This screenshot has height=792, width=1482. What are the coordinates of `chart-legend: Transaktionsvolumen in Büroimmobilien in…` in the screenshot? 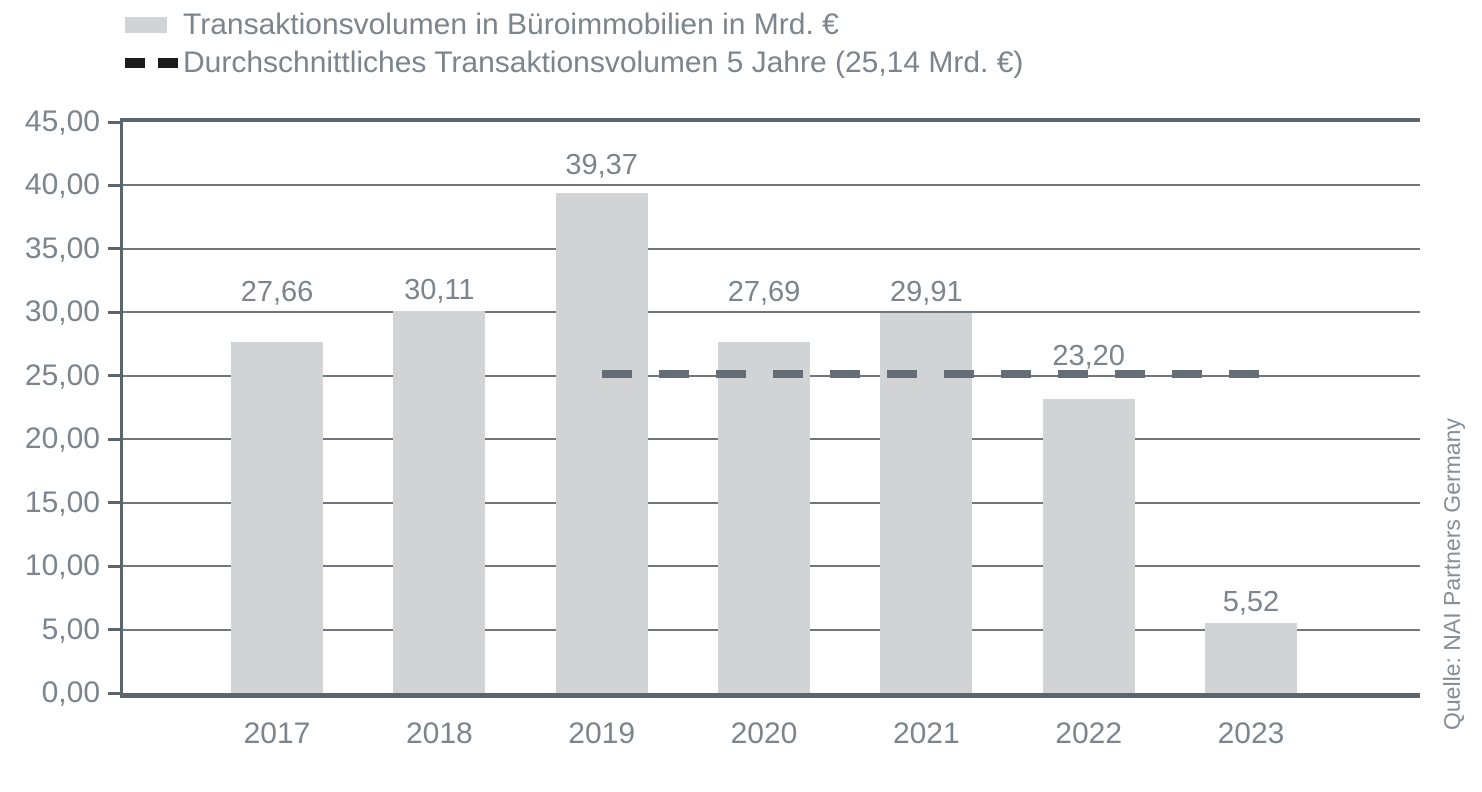 It's located at (574, 44).